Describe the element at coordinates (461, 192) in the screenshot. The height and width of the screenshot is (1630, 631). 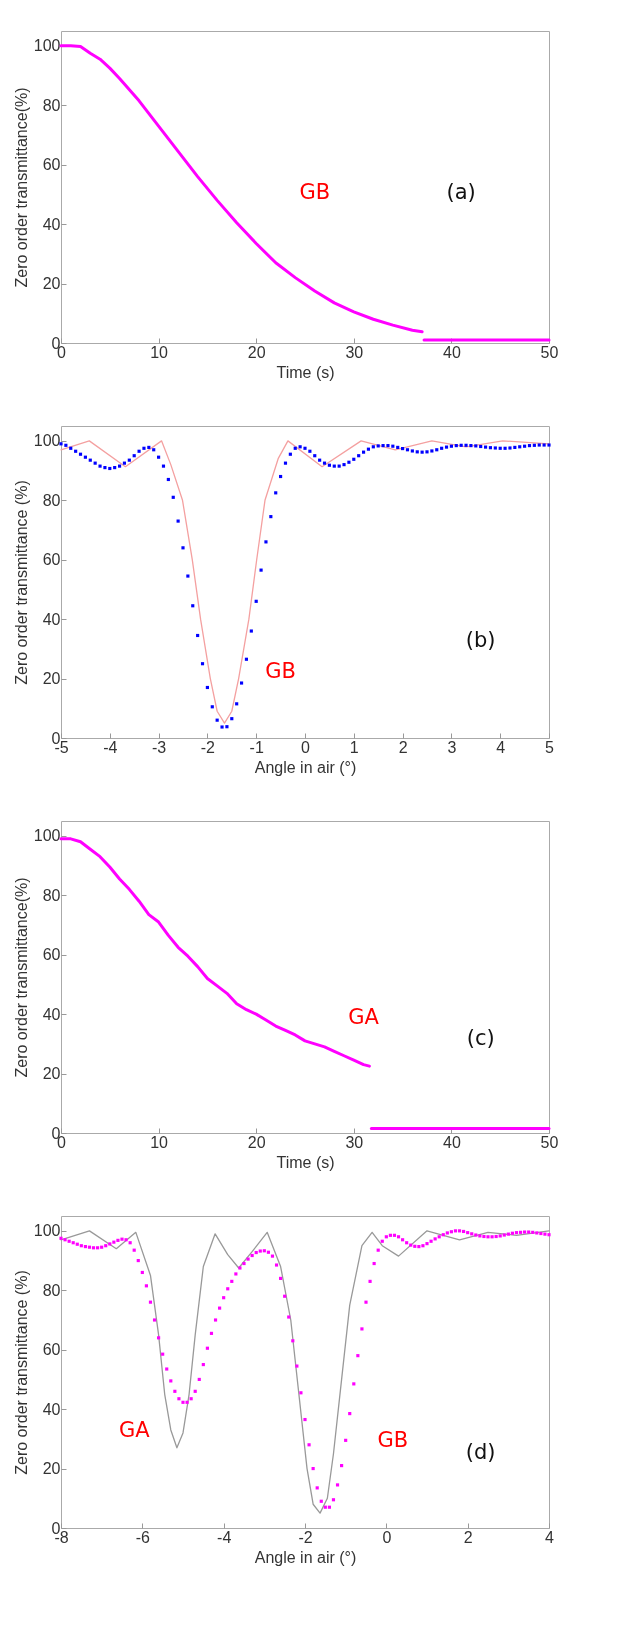
I see `annotation: (a)` at that location.